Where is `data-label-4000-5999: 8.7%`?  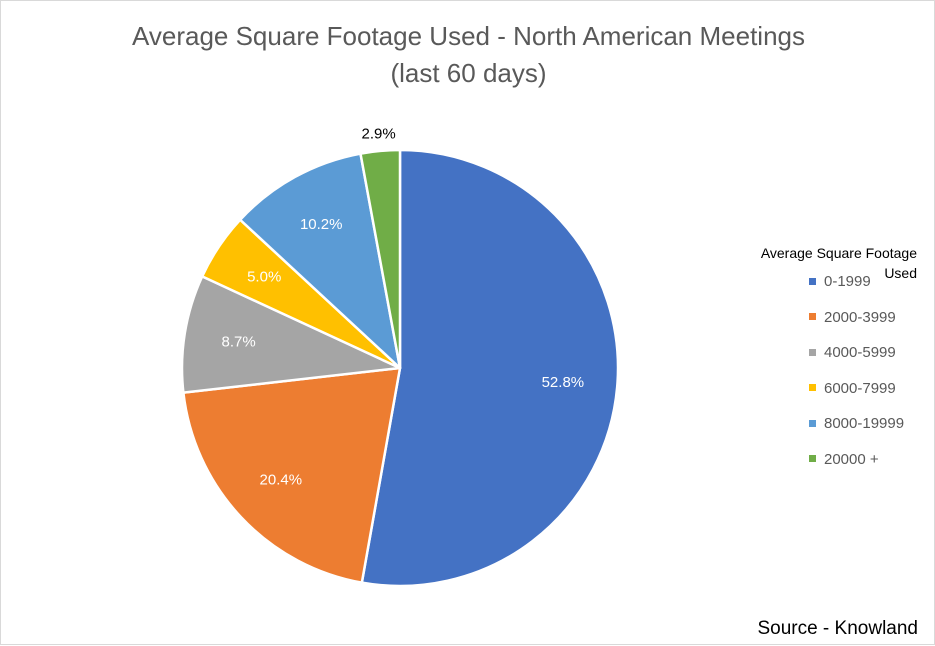
data-label-4000-5999: 8.7% is located at coordinates (238, 341).